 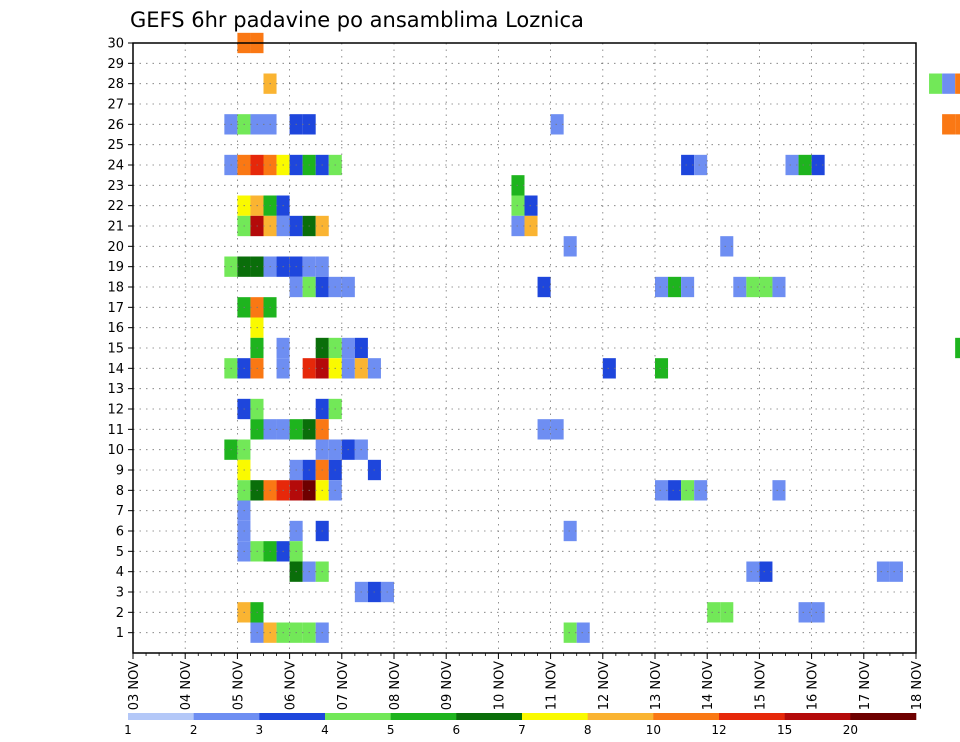 What do you see at coordinates (115, 44) in the screenshot?
I see `y-tick-label: 30` at bounding box center [115, 44].